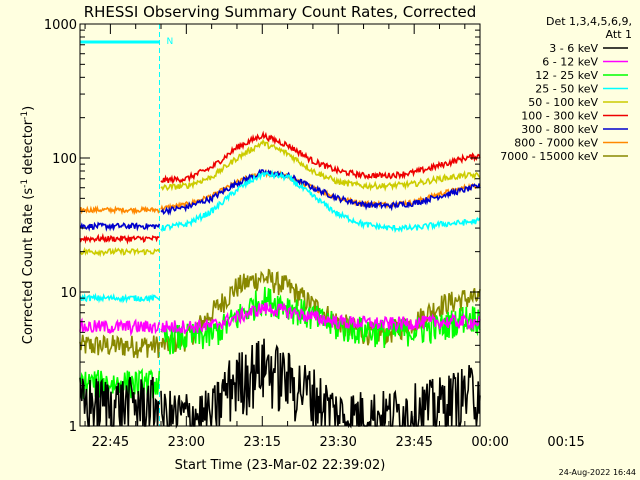 The width and height of the screenshot is (640, 480). What do you see at coordinates (597, 472) in the screenshot?
I see `generation-timestamp: 24-Aug-2022 16:44` at bounding box center [597, 472].